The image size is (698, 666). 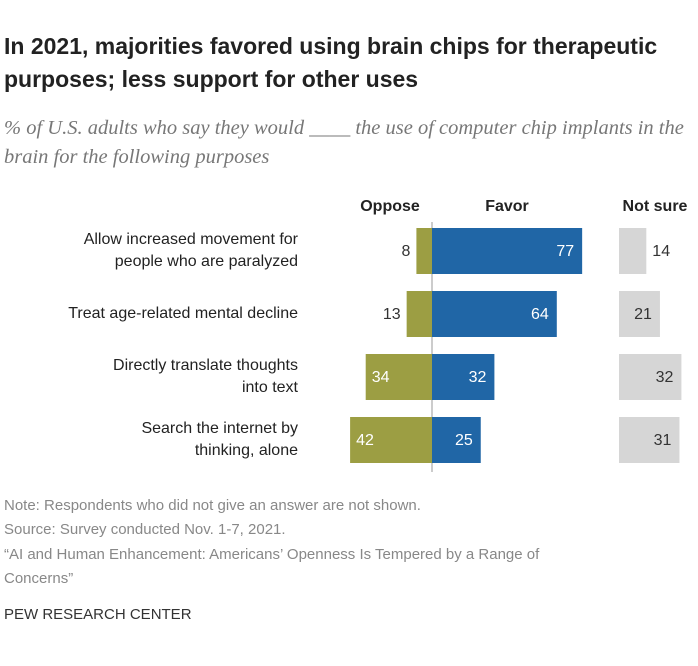 What do you see at coordinates (405, 251) in the screenshot?
I see `value-label: 8` at bounding box center [405, 251].